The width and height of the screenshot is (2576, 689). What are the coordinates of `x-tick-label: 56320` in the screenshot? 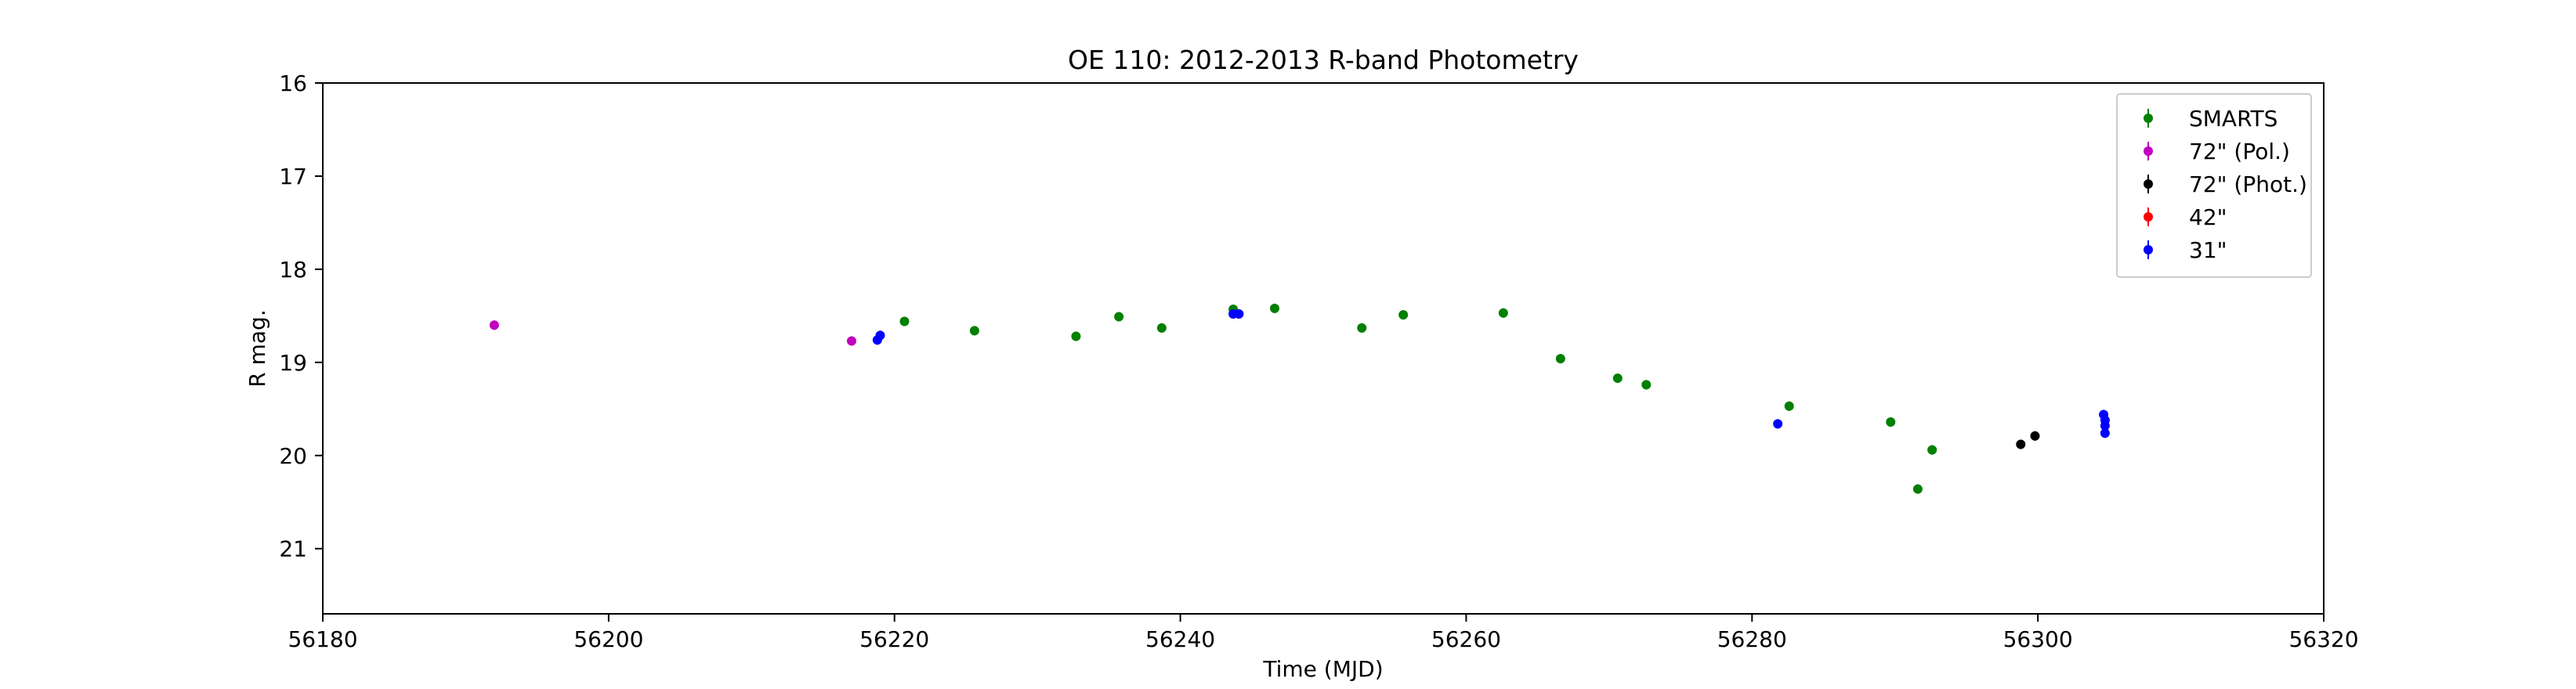 It's located at (2323, 639).